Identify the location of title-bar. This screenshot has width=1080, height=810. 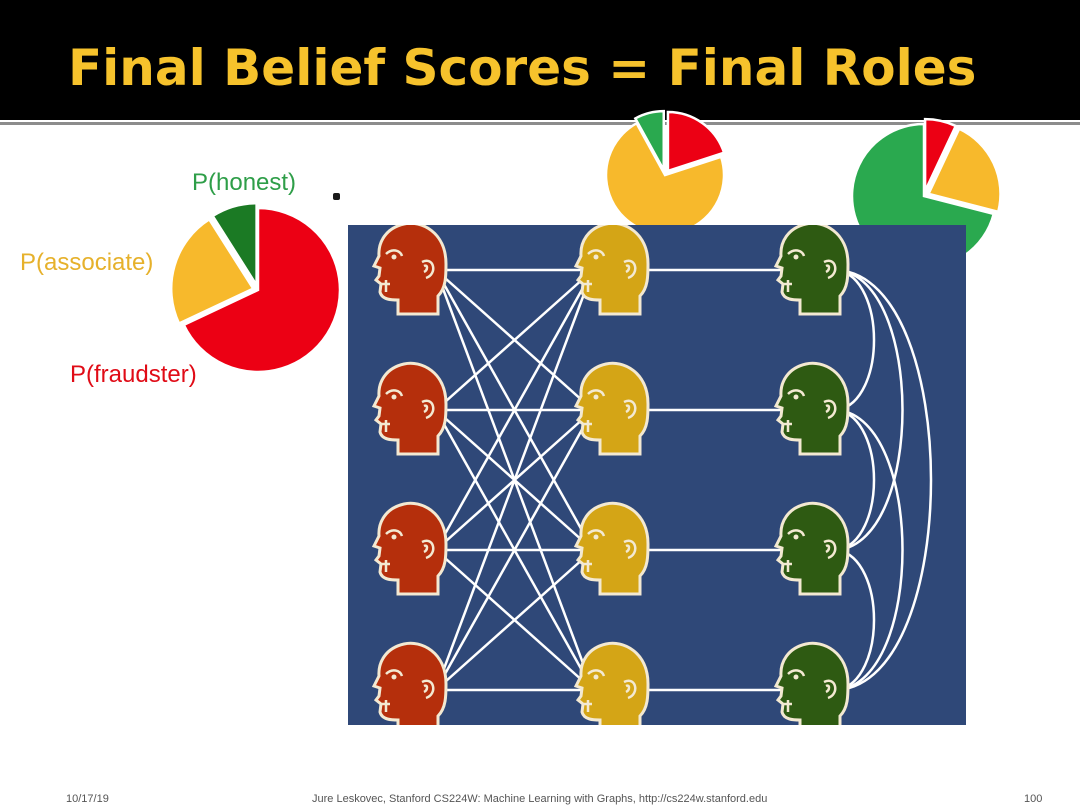
(540, 60).